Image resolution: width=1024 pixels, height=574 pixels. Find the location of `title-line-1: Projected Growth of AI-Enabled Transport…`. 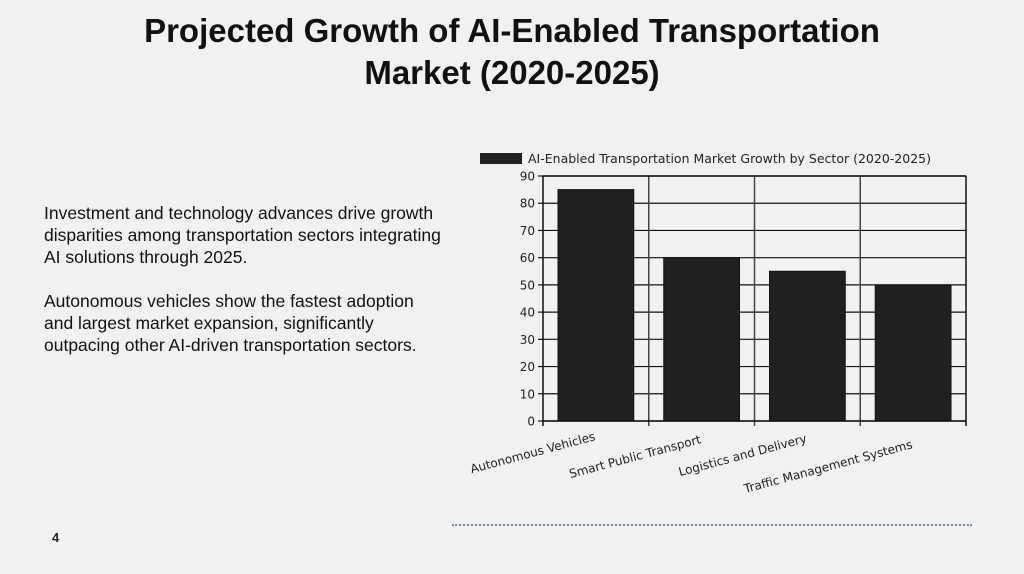

title-line-1: Projected Growth of AI-Enabled Transport… is located at coordinates (512, 30).